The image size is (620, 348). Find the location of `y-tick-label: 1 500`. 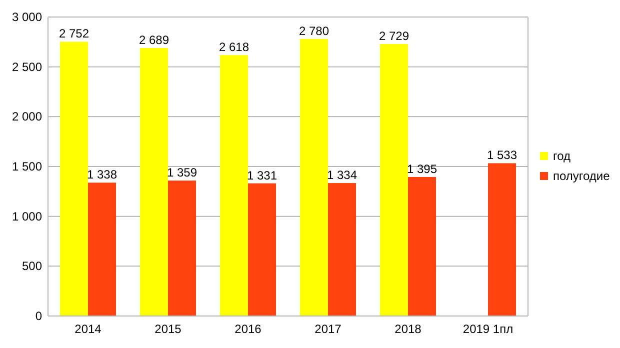

y-tick-label: 1 500 is located at coordinates (27, 167).